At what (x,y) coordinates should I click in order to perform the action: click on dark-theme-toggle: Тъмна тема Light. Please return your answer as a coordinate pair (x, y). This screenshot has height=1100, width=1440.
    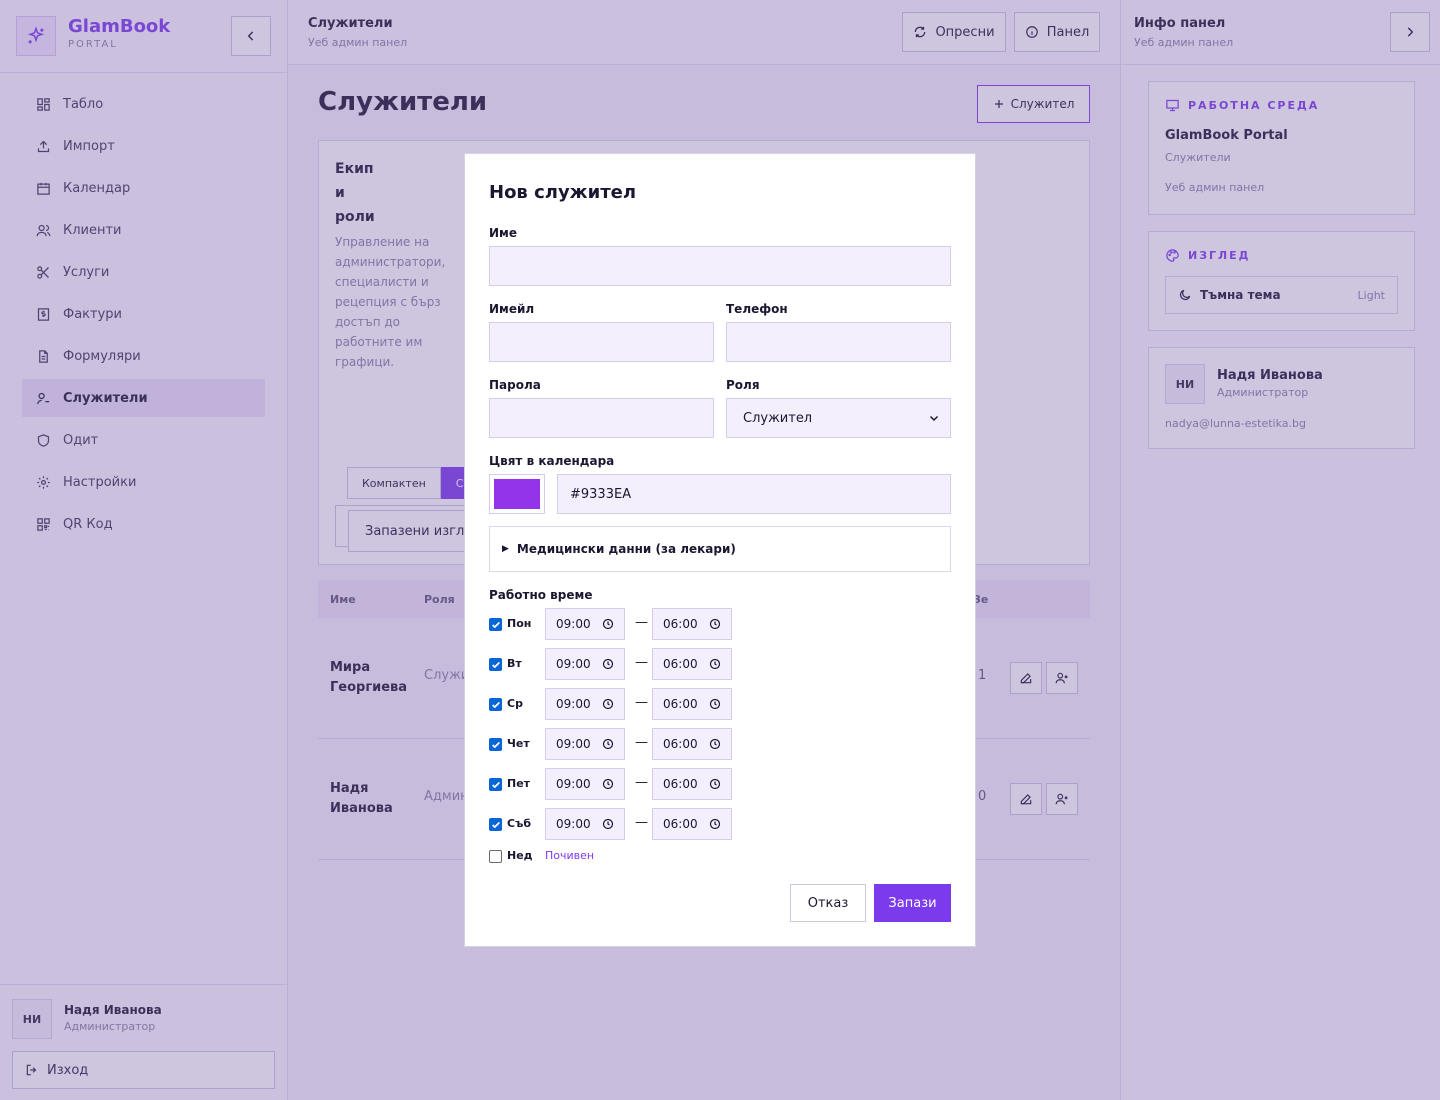
    Looking at the image, I should click on (1281, 295).